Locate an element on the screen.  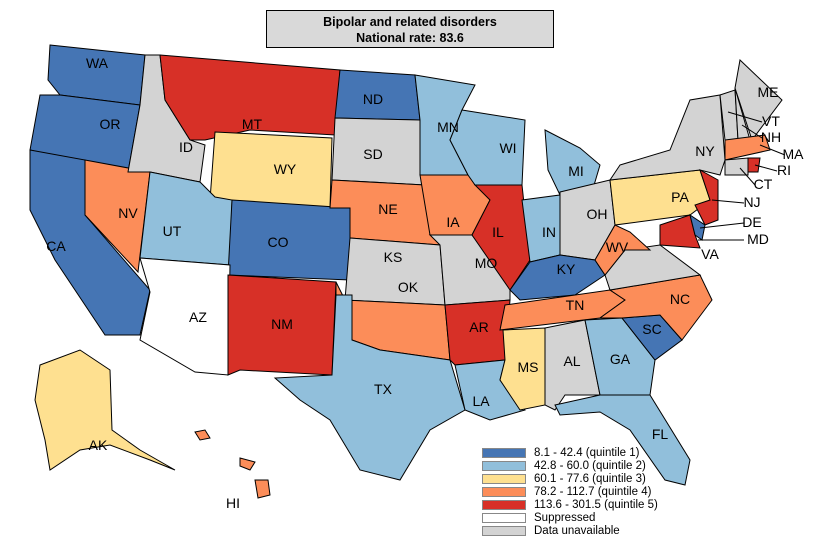
state-label-vt: VT is located at coordinates (771, 121).